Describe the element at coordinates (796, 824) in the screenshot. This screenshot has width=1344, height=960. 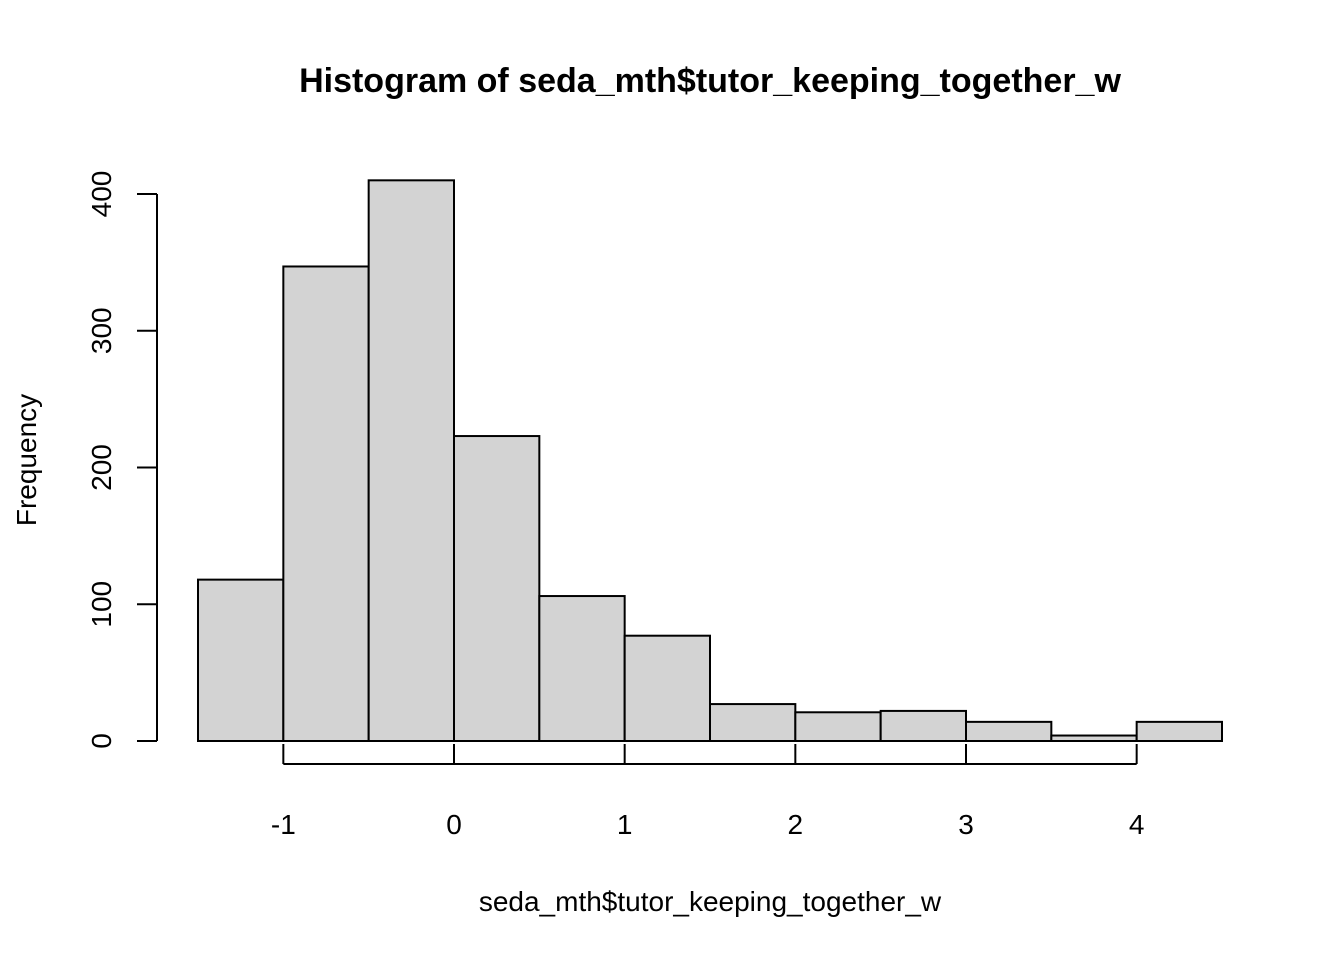
I see `x-tick-label: 2` at that location.